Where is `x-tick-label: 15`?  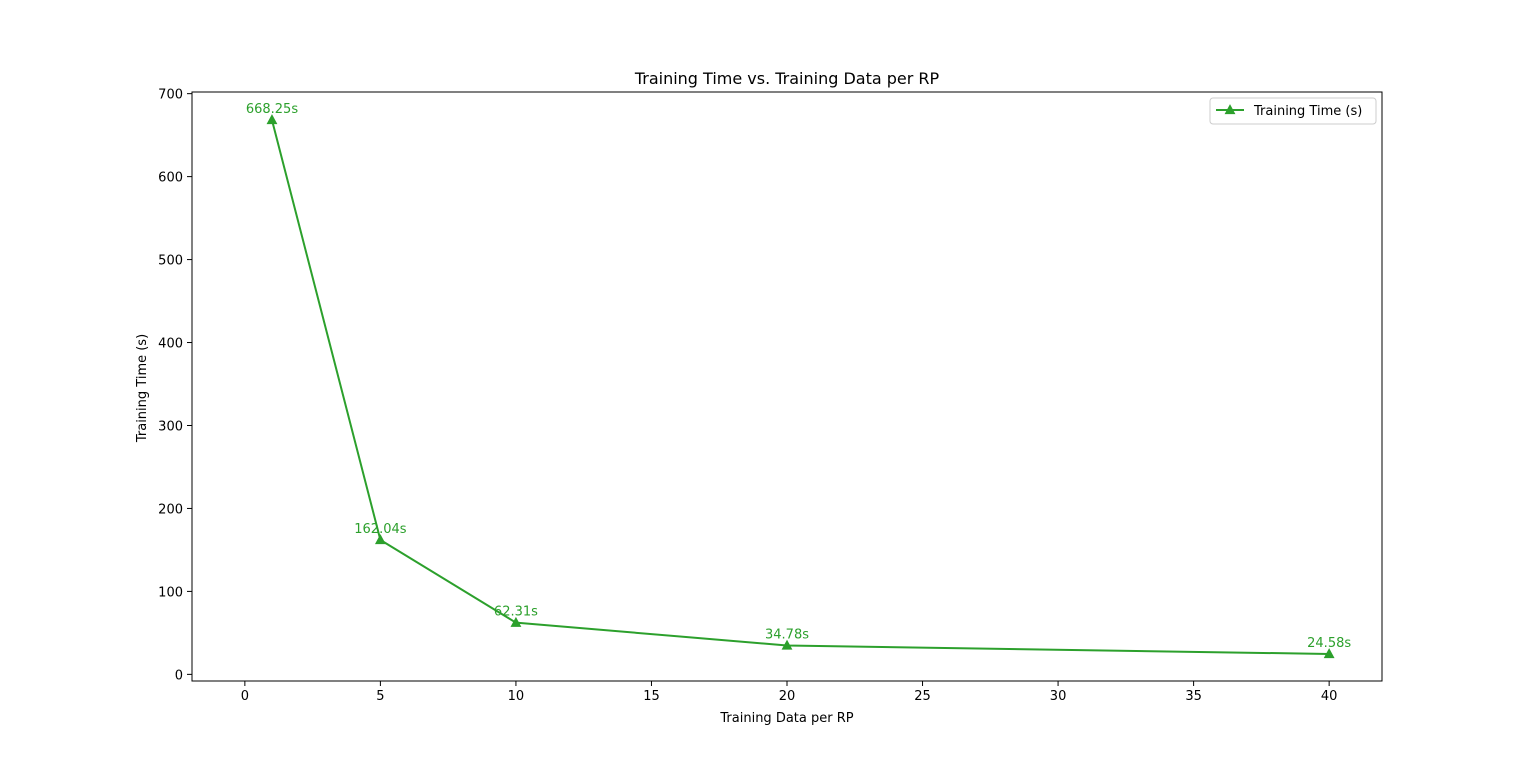 x-tick-label: 15 is located at coordinates (651, 696).